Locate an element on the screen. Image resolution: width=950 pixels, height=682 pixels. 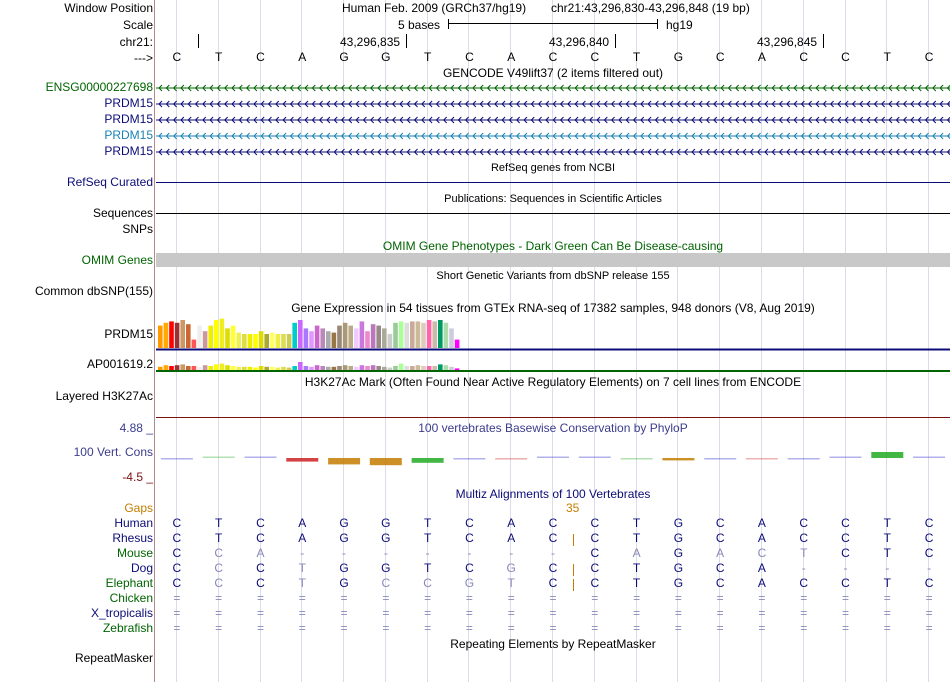
gene-ensg is located at coordinates (553, 88).